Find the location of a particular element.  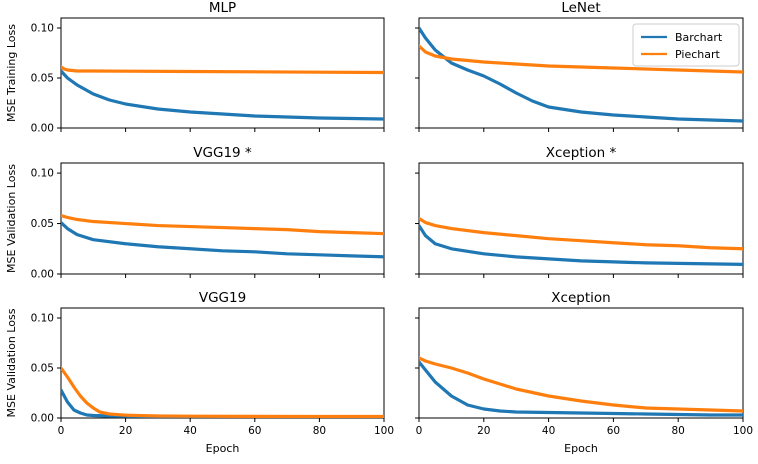

panel-mlp-series-piechart is located at coordinates (222, 70).